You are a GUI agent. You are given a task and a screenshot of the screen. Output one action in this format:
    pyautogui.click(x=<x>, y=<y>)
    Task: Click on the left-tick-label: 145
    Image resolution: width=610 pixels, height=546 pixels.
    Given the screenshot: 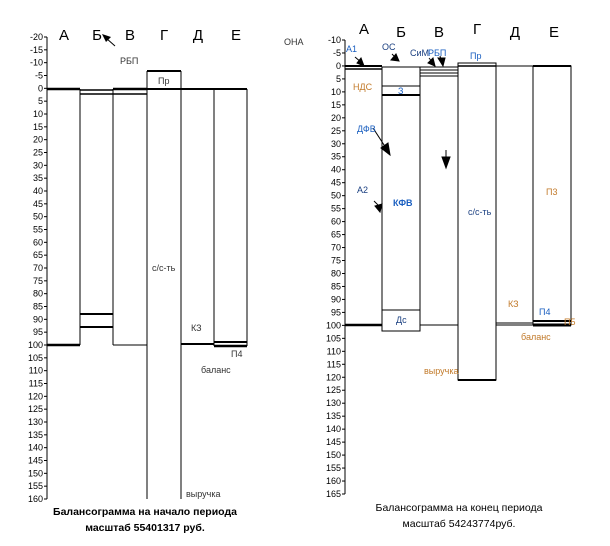 What is the action you would take?
    pyautogui.click(x=35, y=461)
    